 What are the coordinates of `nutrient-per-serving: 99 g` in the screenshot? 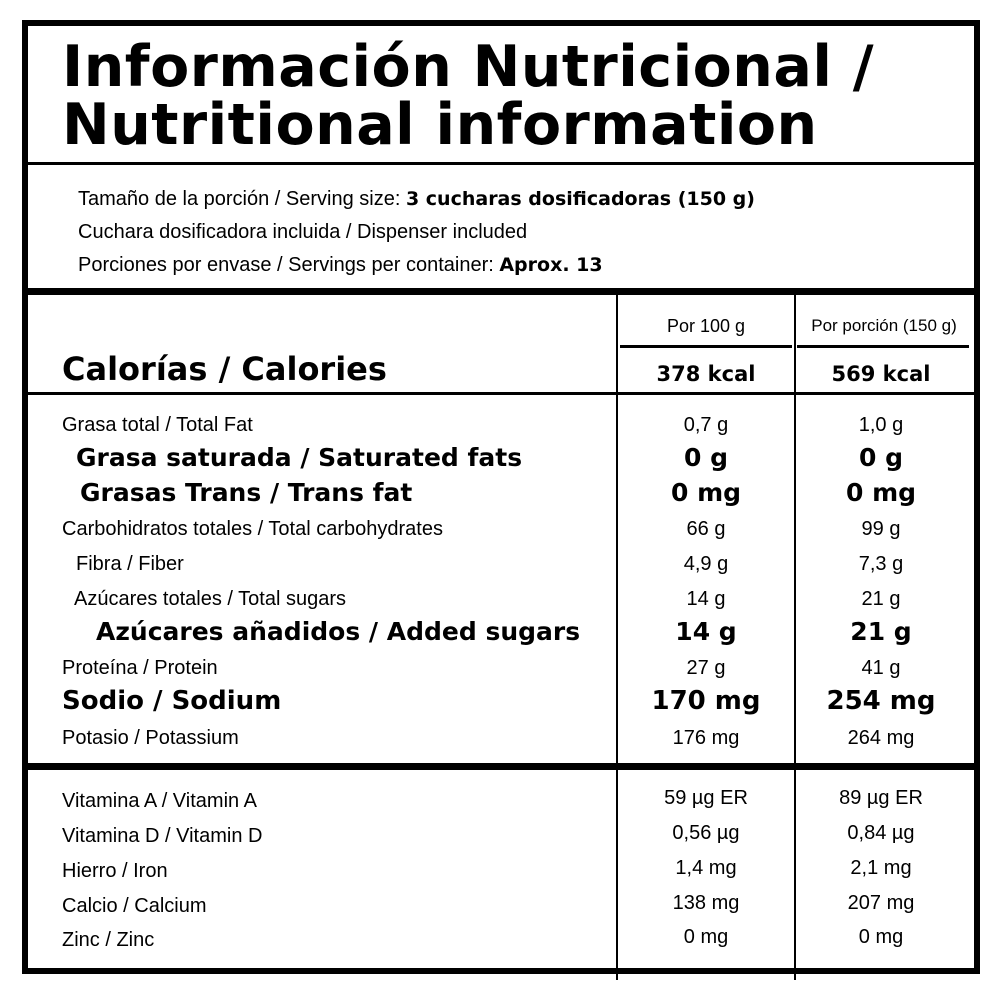 It's located at (881, 529).